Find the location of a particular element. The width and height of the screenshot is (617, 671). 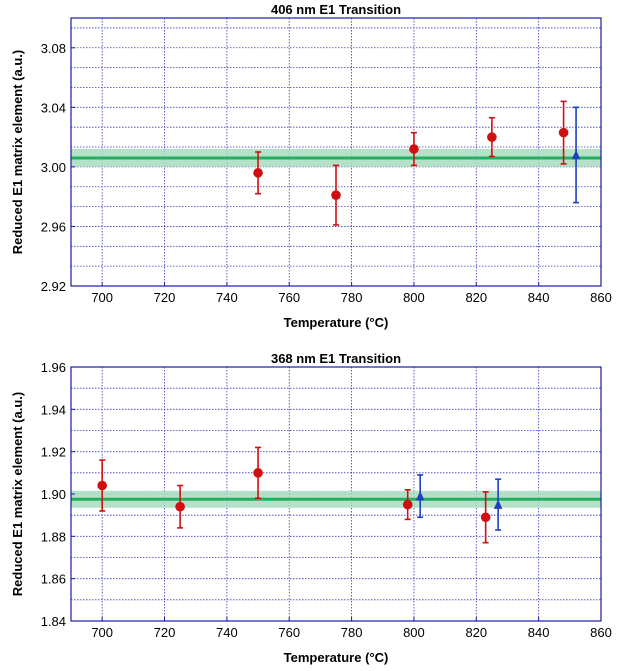

chart1-ytick-label: 2.96 is located at coordinates (53, 226).